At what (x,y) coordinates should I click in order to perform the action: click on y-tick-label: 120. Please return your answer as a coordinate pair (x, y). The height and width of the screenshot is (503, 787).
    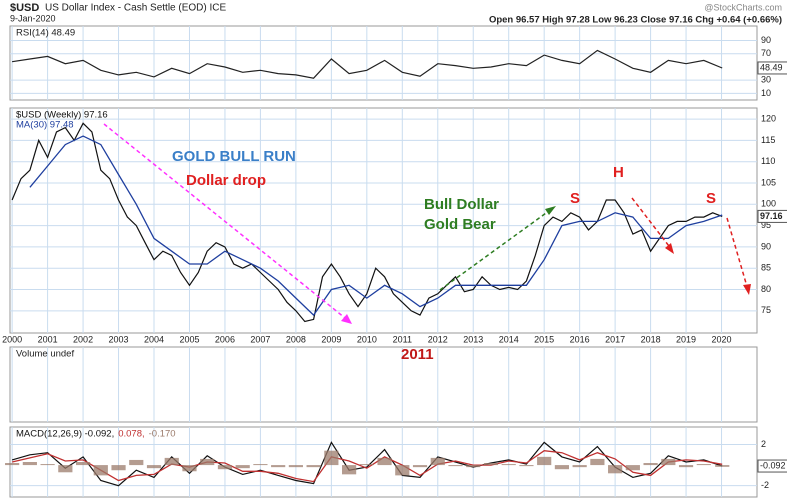
    Looking at the image, I should click on (768, 118).